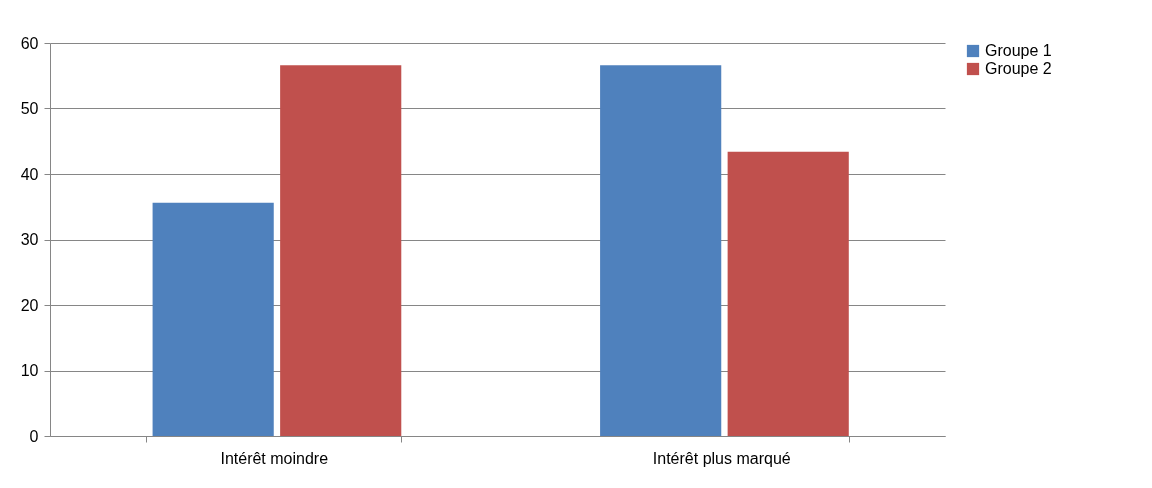  Describe the element at coordinates (29, 239) in the screenshot. I see `y-tick-label: 30` at that location.